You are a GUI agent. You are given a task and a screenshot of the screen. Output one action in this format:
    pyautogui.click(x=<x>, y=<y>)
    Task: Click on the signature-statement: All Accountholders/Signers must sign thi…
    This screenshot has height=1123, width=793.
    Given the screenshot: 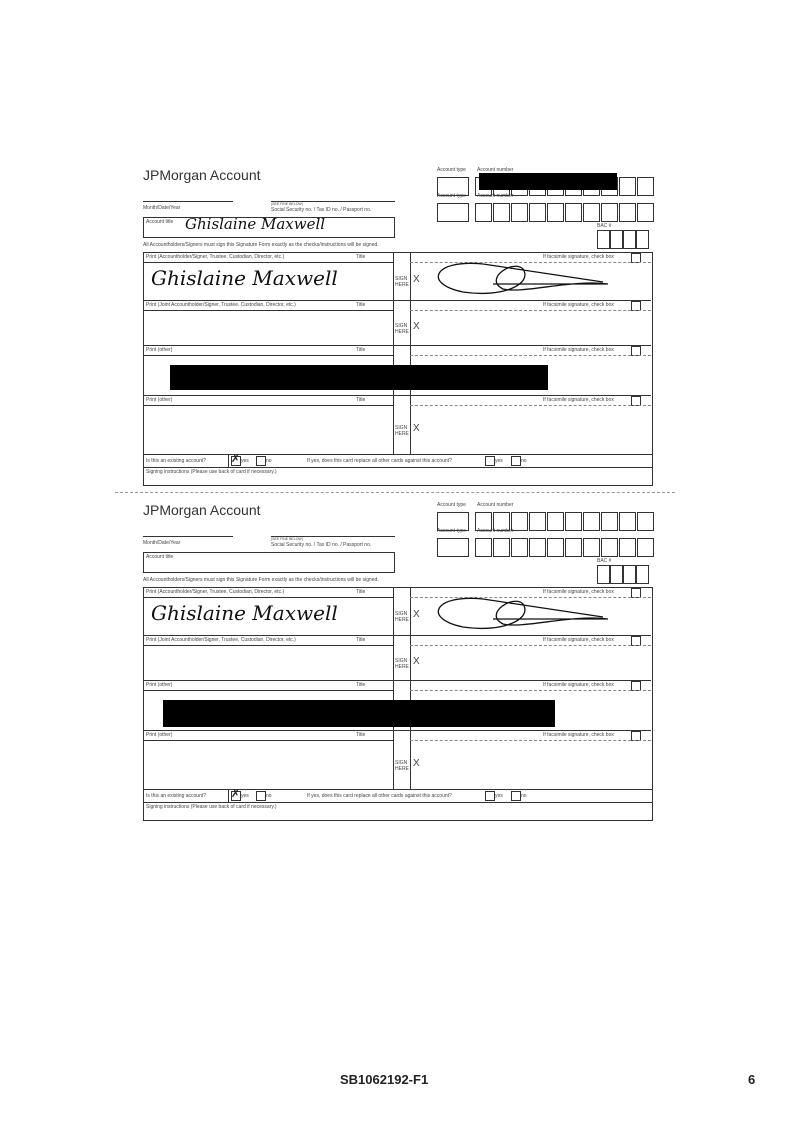 What is the action you would take?
    pyautogui.click(x=261, y=245)
    